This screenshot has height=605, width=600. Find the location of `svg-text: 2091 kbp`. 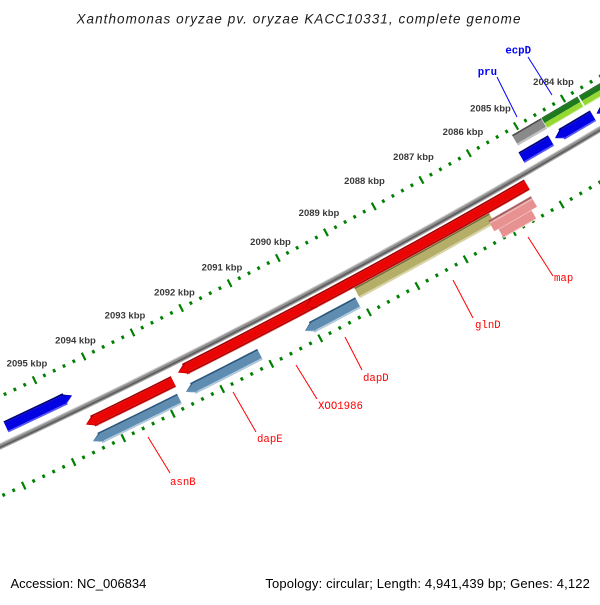

svg-text: 2091 kbp is located at coordinates (222, 267).